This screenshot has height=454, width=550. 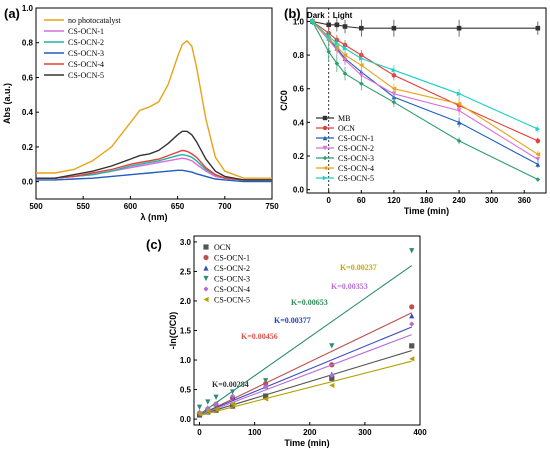 What do you see at coordinates (292, 13) in the screenshot?
I see `panel-label: (b)` at bounding box center [292, 13].